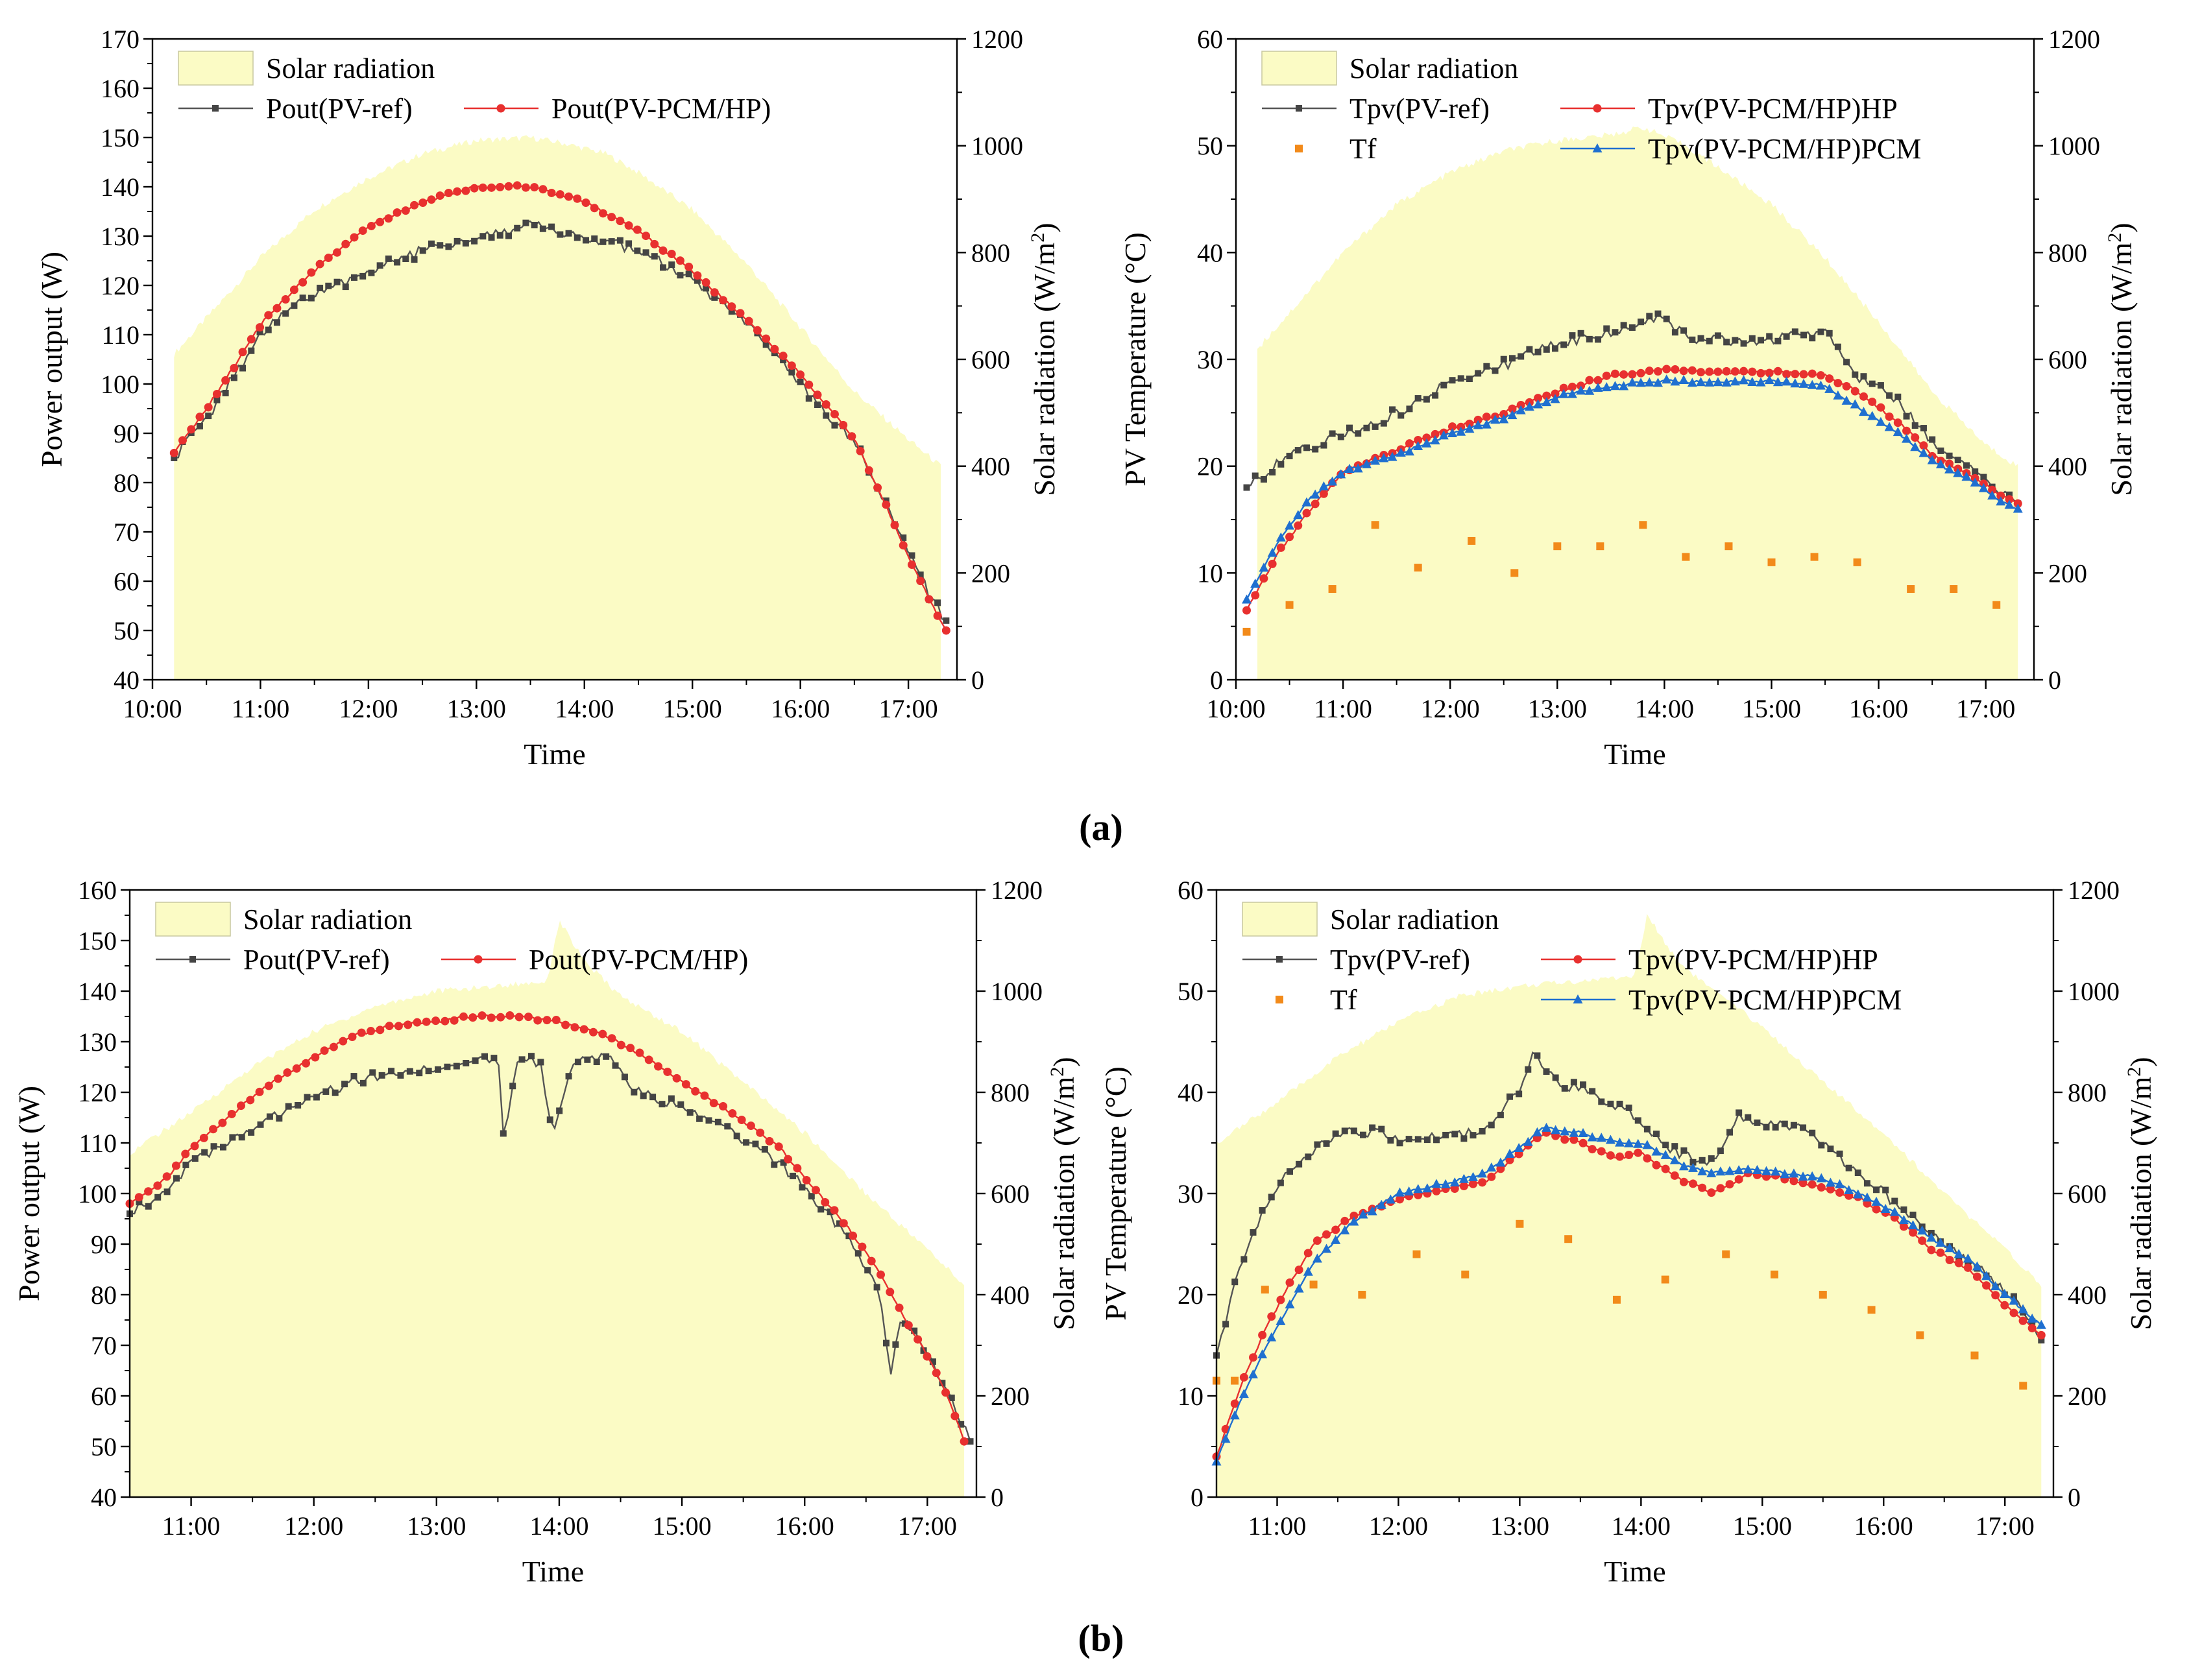  I want to click on legend-label: Solar radiation, so click(1433, 68).